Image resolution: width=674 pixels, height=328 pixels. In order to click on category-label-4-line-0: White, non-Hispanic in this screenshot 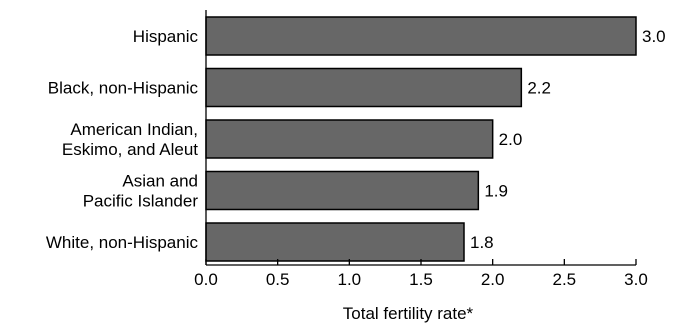, I will do `click(122, 242)`.